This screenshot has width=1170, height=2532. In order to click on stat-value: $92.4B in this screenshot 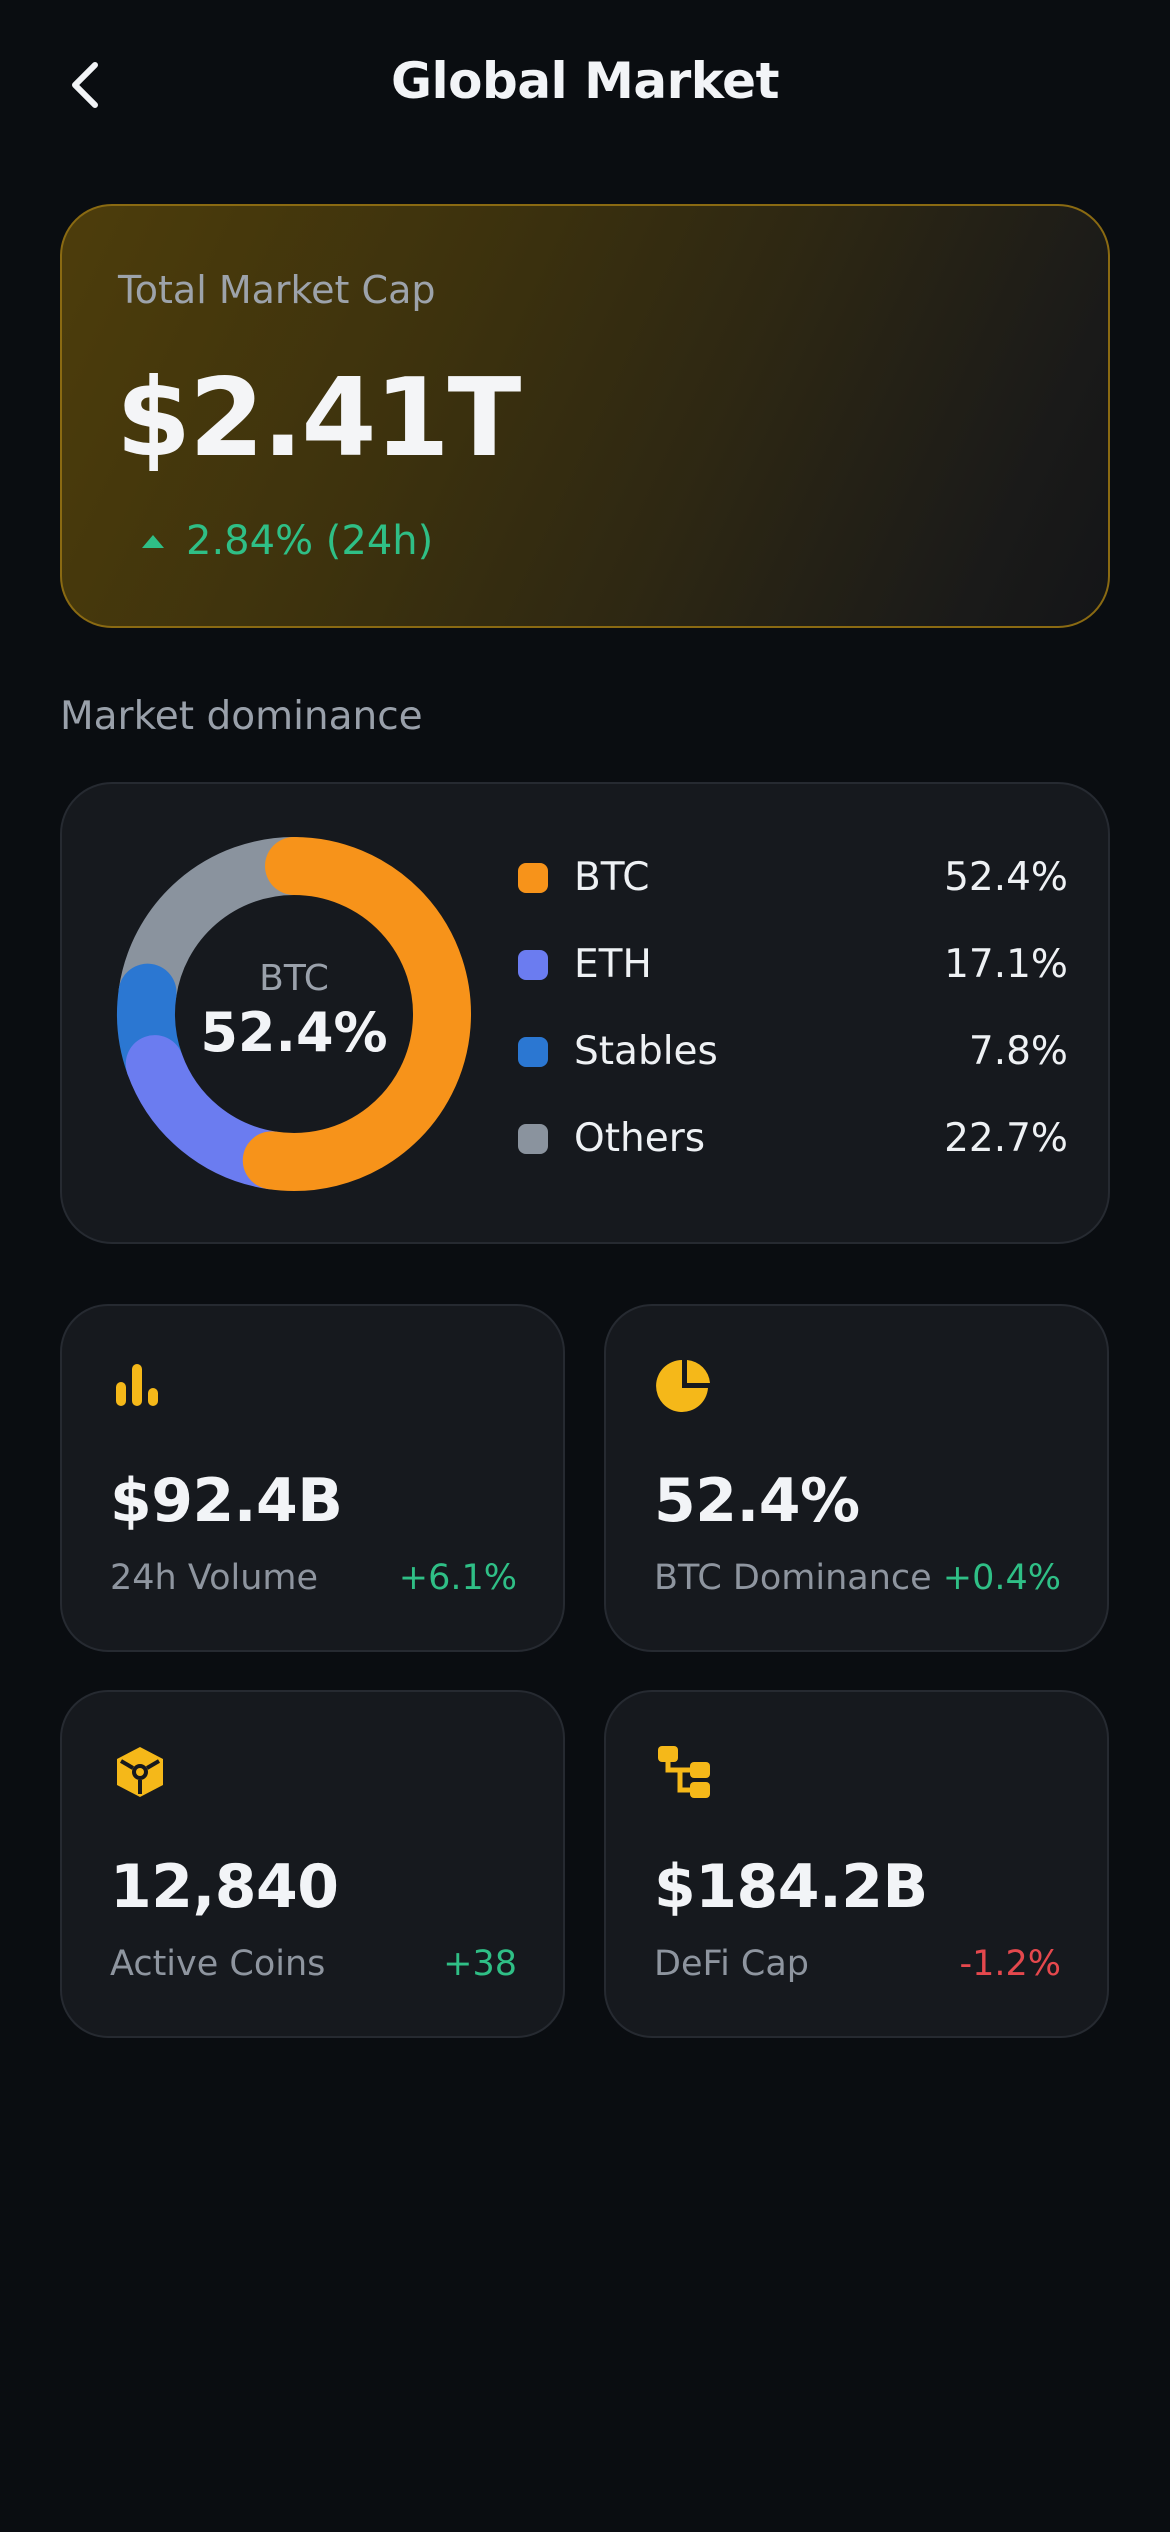, I will do `click(226, 1501)`.